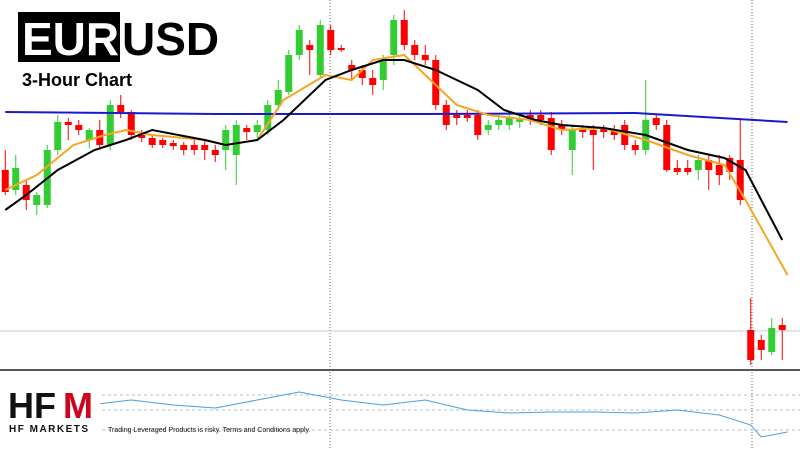 The image size is (800, 450). Describe the element at coordinates (32, 405) in the screenshot. I see `logo-hf: HF` at that location.